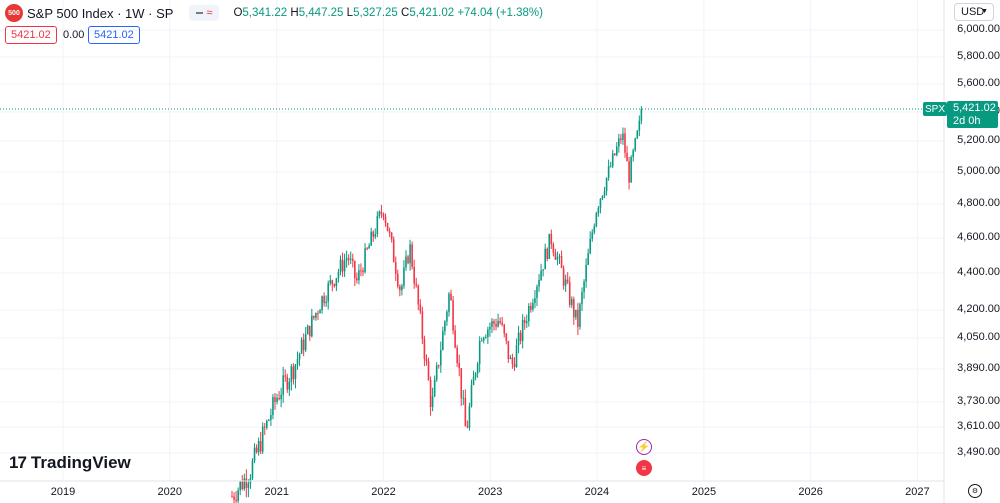 This screenshot has width=1000, height=503. I want to click on lightning-icon: ⚡, so click(644, 447).